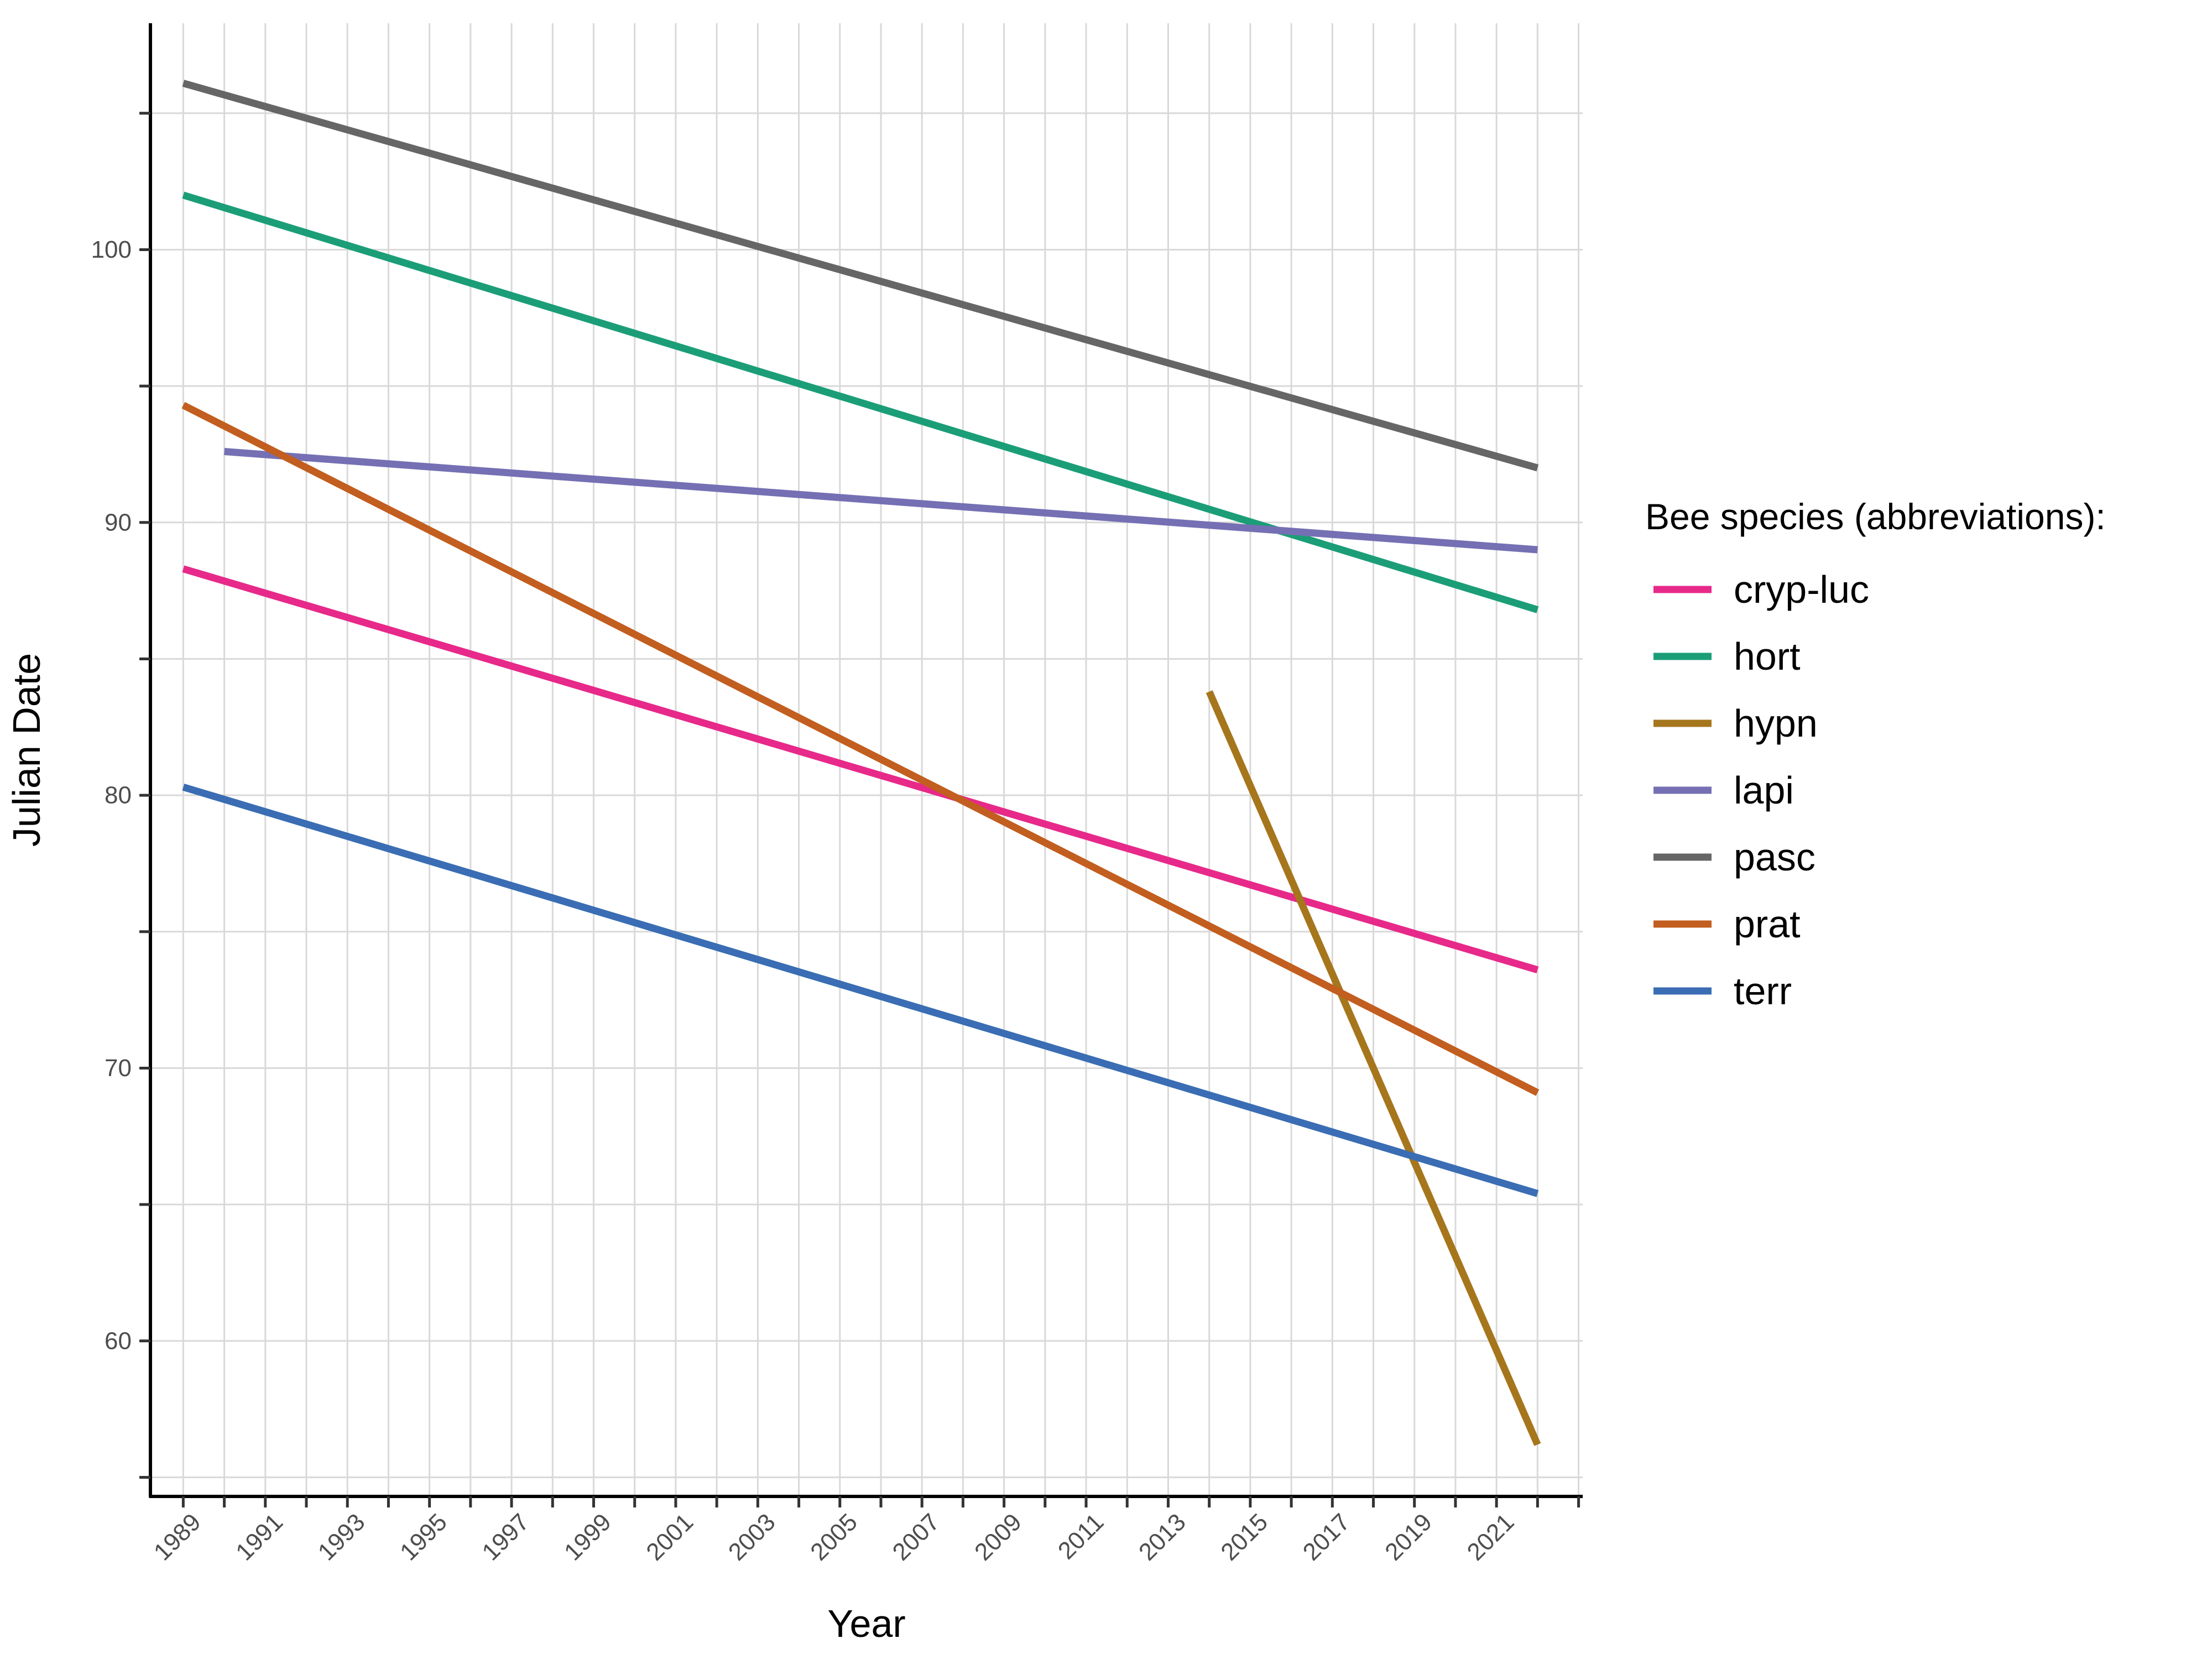  Describe the element at coordinates (1768, 924) in the screenshot. I see `legend-label-prat: prat` at that location.